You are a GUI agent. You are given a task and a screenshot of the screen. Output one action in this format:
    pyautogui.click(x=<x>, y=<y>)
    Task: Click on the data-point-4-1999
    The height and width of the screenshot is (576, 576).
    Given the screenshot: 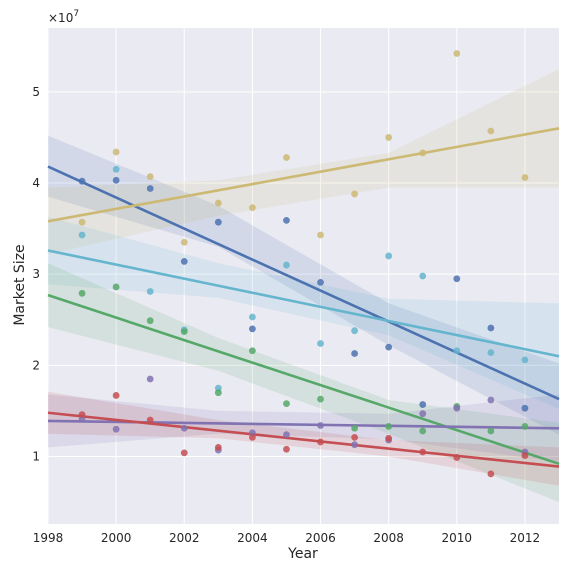 What is the action you would take?
    pyautogui.click(x=82, y=293)
    